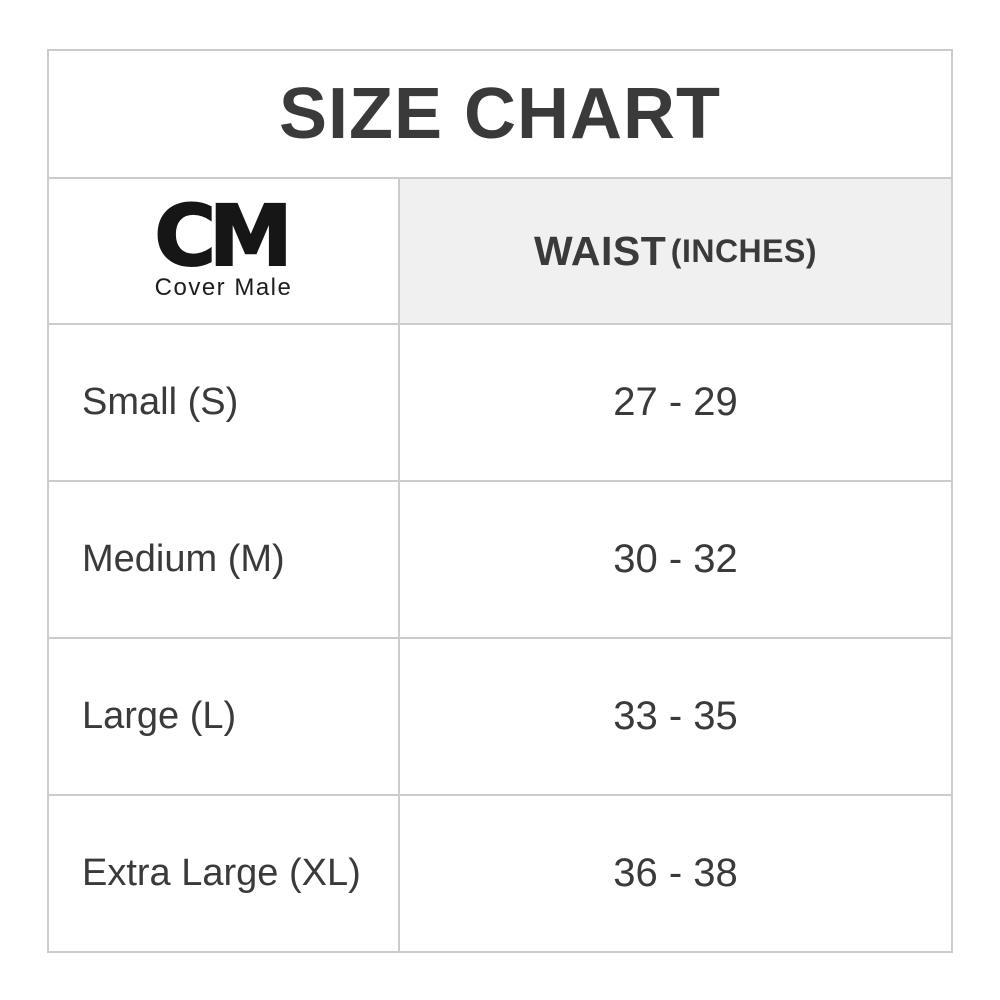 Image resolution: width=1000 pixels, height=1000 pixels. I want to click on table-row-large-waist-range: 33 - 35, so click(675, 716).